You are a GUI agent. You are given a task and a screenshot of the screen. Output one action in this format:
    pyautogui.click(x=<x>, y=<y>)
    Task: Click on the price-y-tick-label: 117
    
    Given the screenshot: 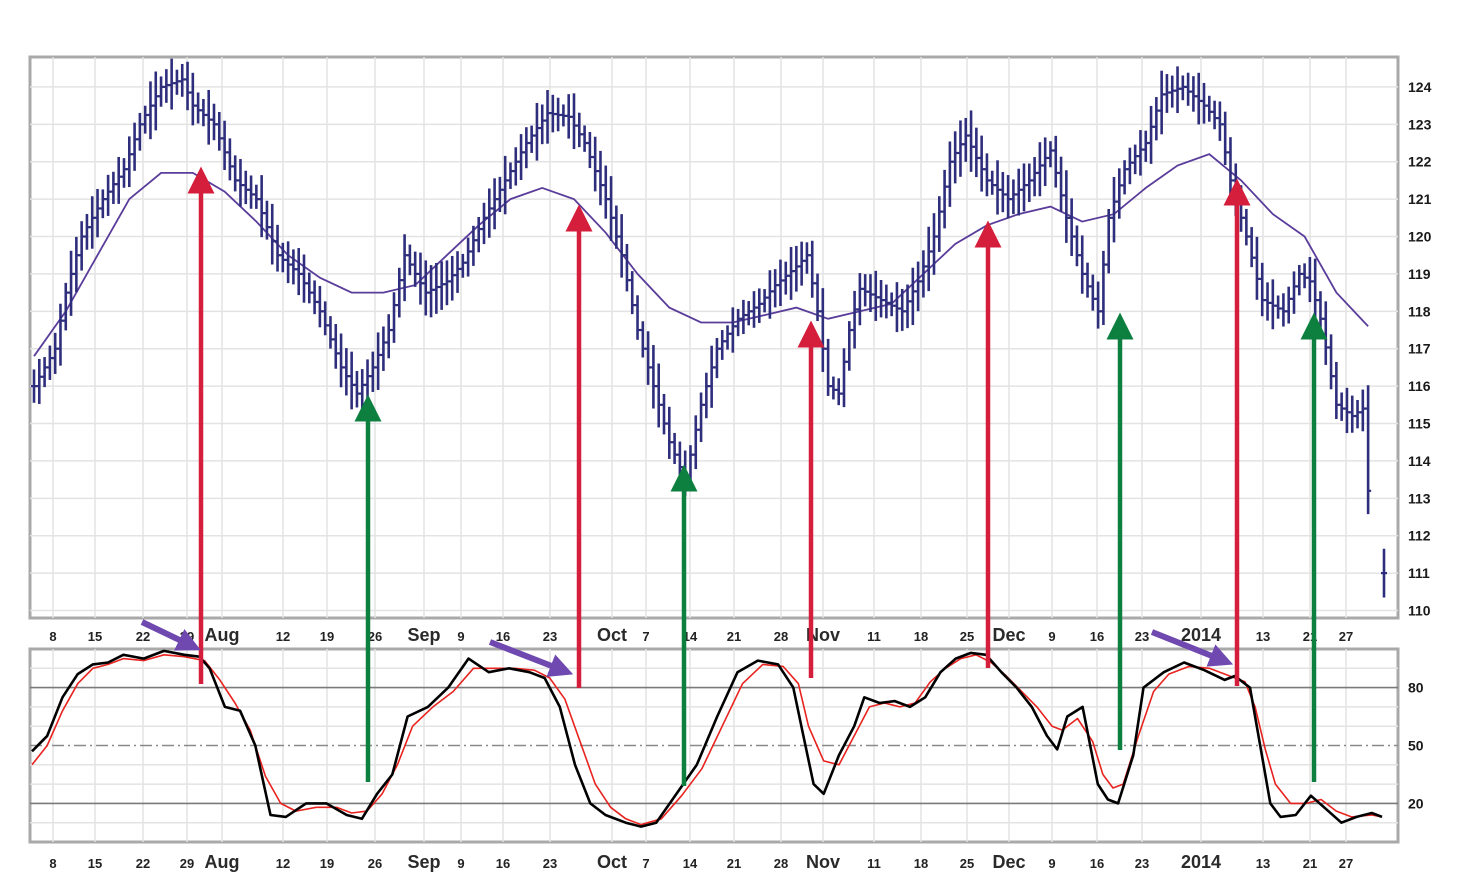 What is the action you would take?
    pyautogui.click(x=1419, y=349)
    